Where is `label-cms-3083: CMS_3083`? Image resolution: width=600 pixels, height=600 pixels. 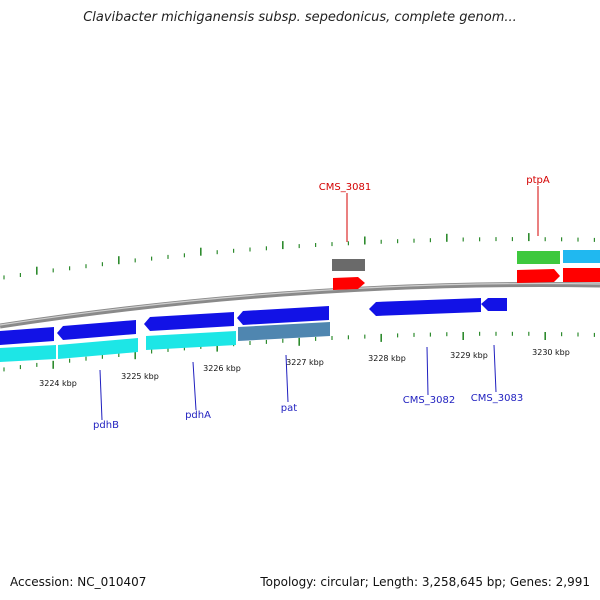 label-cms-3083: CMS_3083 is located at coordinates (497, 398).